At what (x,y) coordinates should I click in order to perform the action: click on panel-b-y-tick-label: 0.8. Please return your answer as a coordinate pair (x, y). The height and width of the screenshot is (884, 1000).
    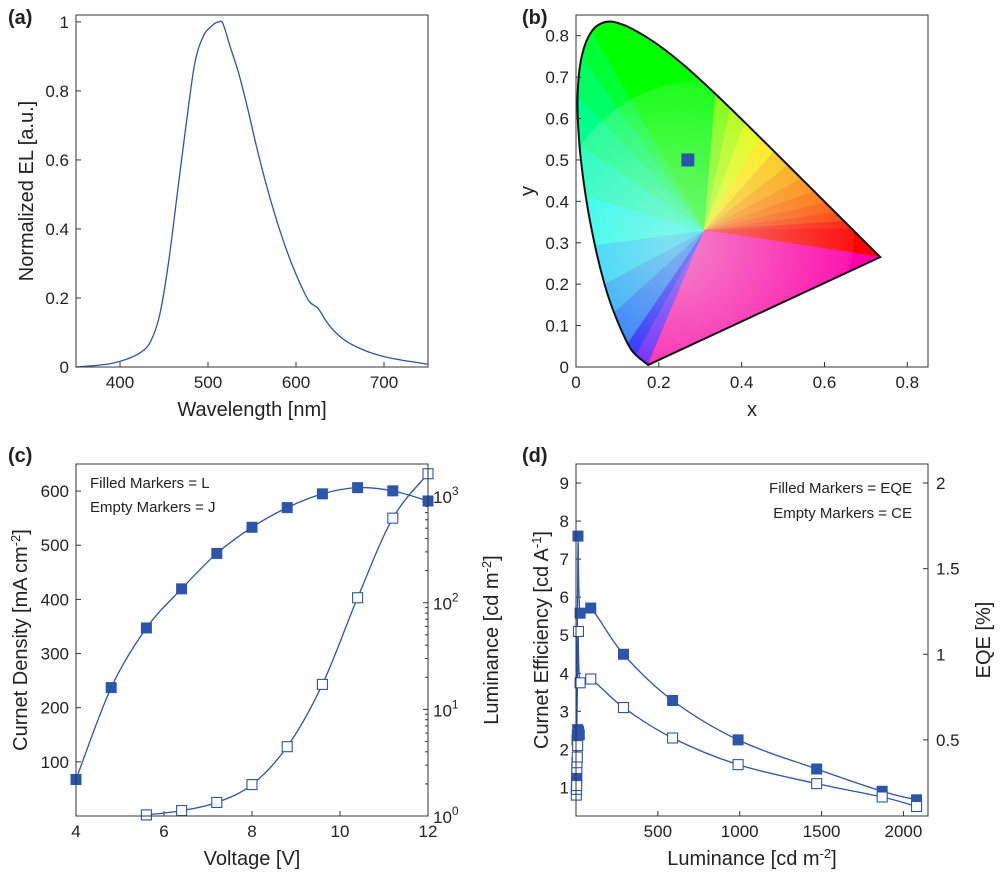
    Looking at the image, I should click on (557, 36).